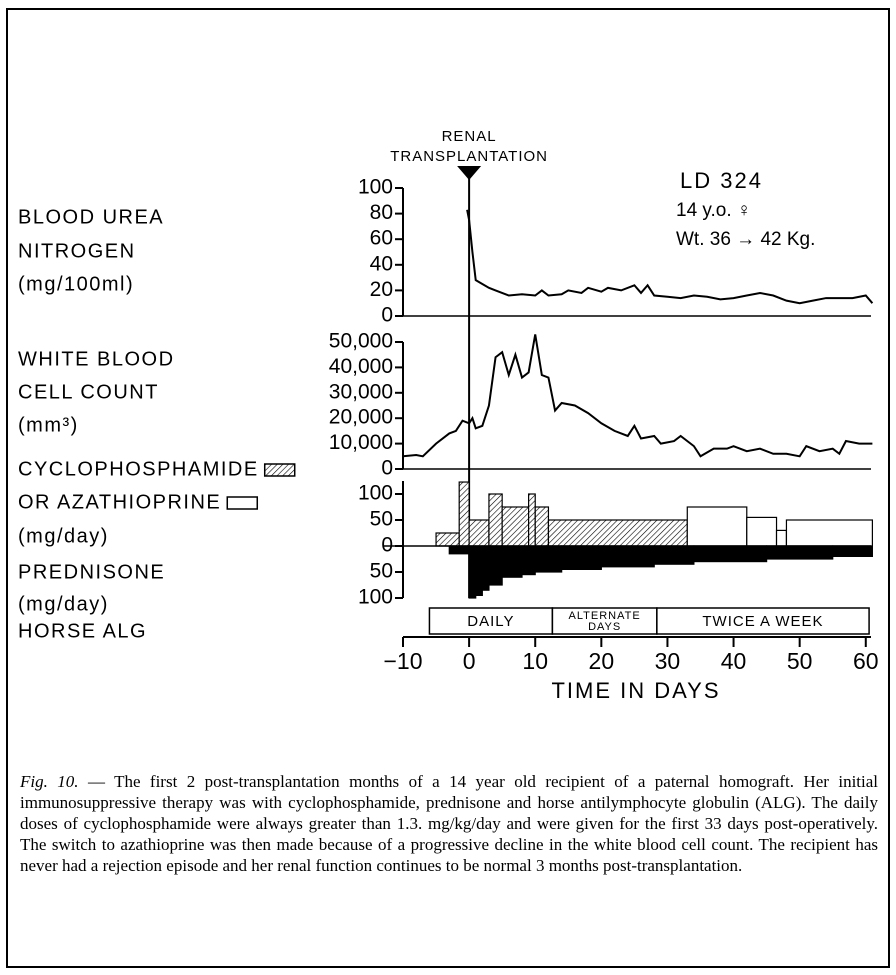 This screenshot has width=896, height=975. I want to click on x-tick-label: 10, so click(535, 661).